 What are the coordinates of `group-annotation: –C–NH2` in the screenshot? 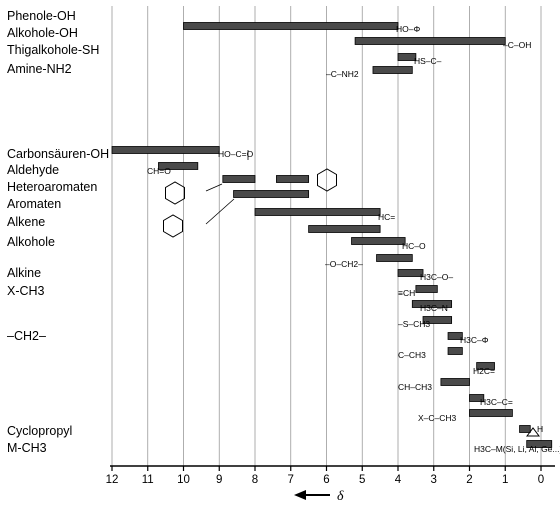 It's located at (342, 74).